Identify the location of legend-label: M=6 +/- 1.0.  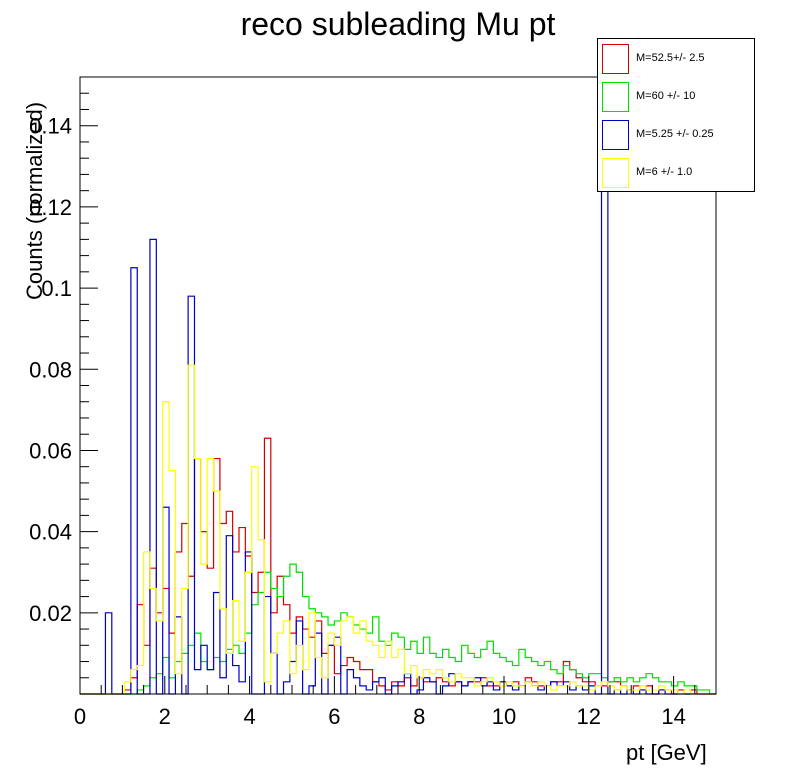
(664, 172).